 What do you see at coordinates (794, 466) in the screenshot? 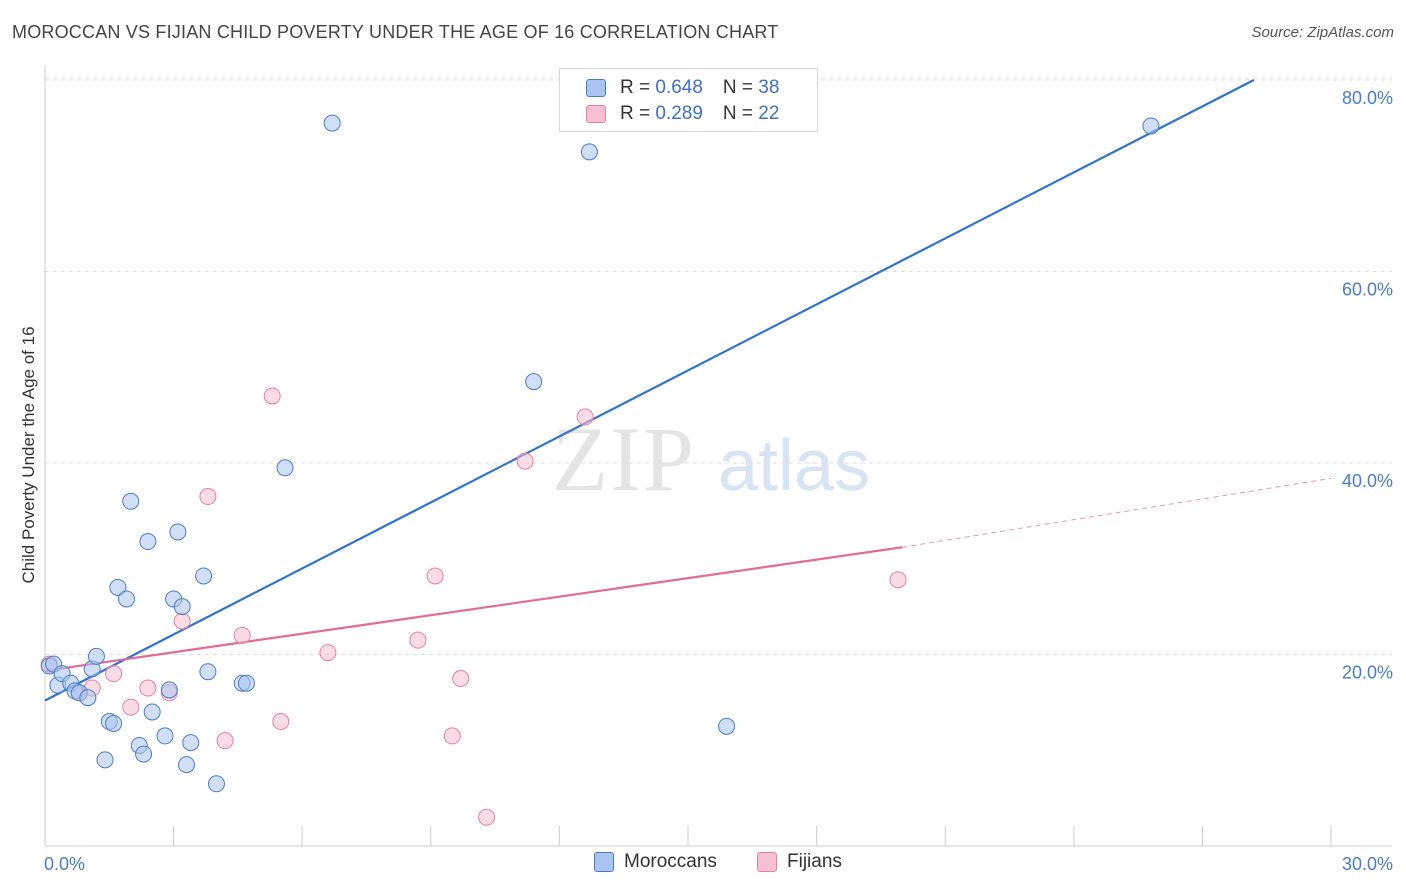
I see `watermark-atlas: atlas` at bounding box center [794, 466].